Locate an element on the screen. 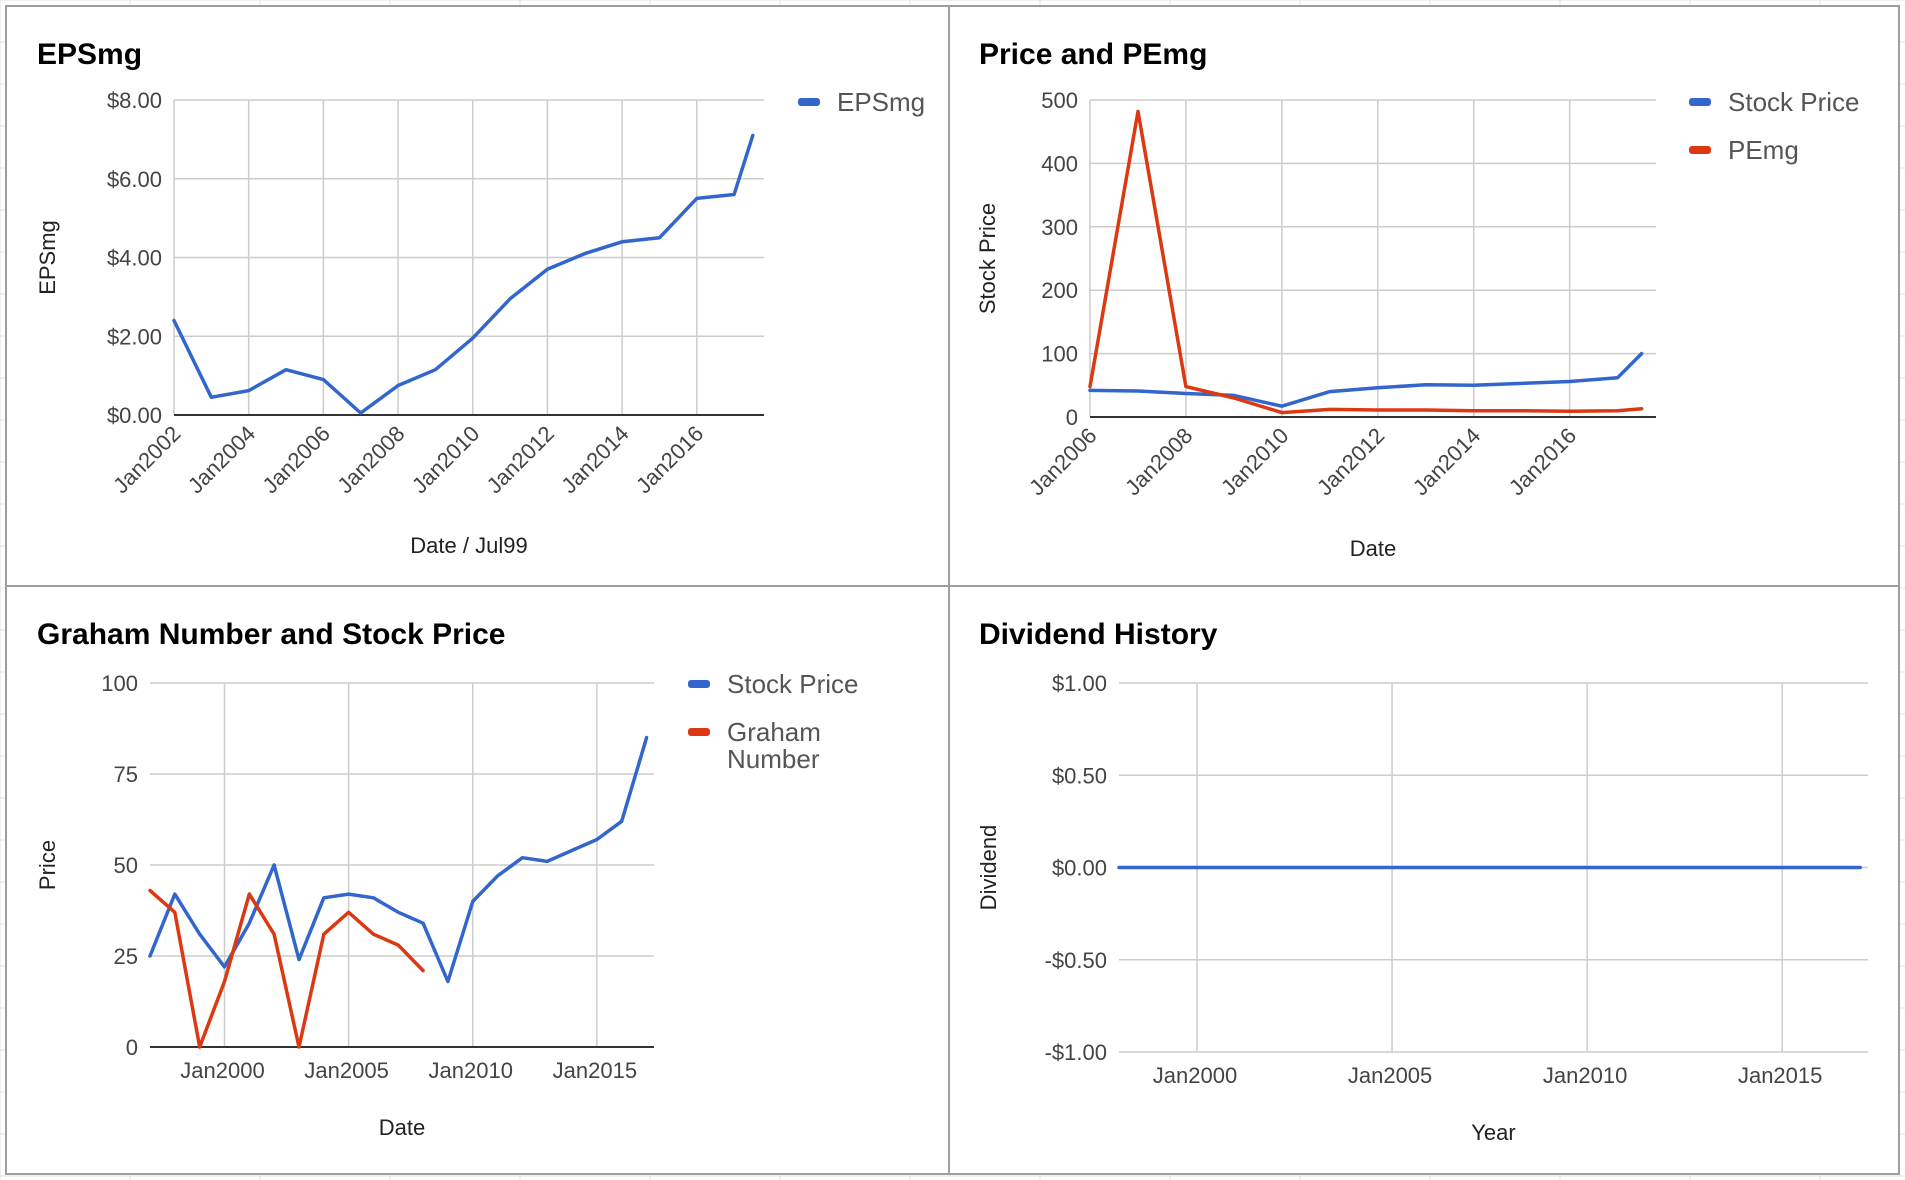  y-axis-title: Stock Price is located at coordinates (987, 258).